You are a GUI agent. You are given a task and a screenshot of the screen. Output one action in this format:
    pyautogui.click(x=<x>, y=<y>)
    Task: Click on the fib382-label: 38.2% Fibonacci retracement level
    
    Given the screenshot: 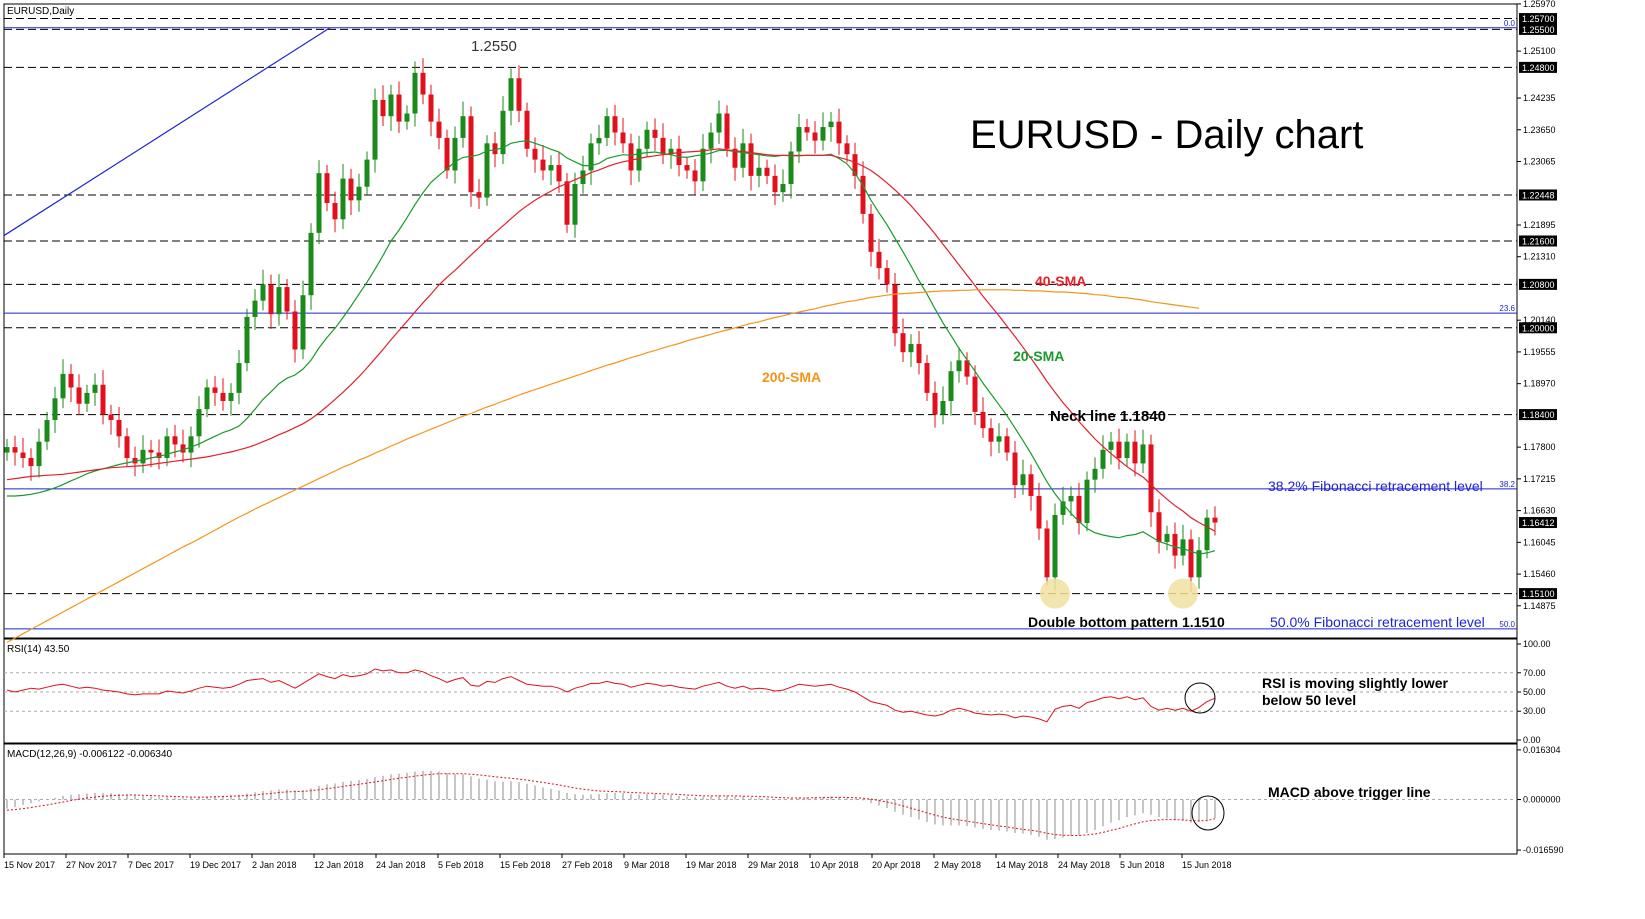 What is the action you would take?
    pyautogui.click(x=1375, y=486)
    